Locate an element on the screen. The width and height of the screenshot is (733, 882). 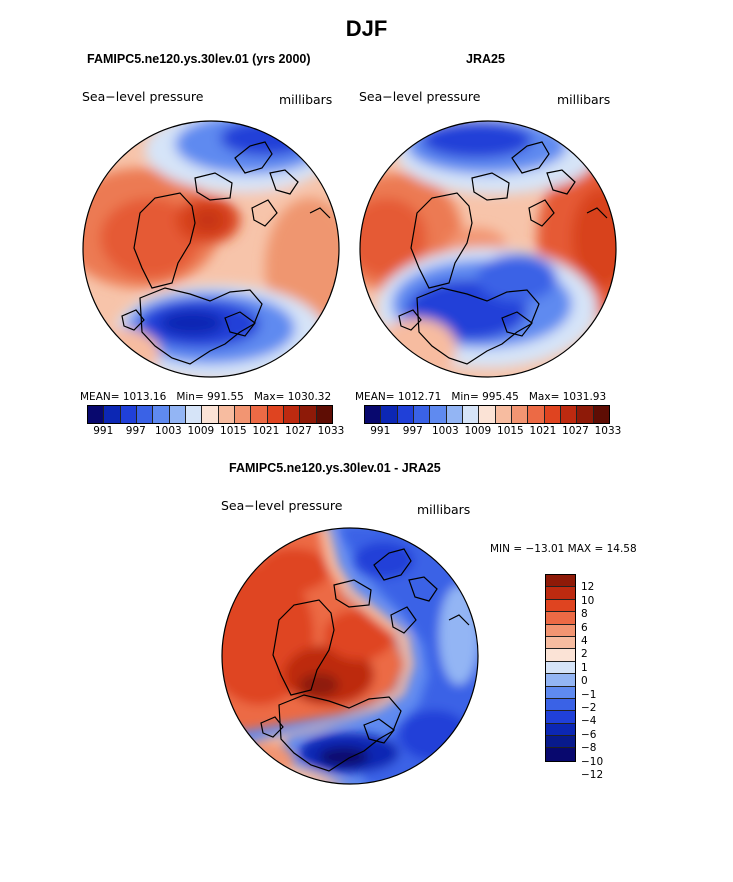
panel1-colorbar is located at coordinates (210, 414).